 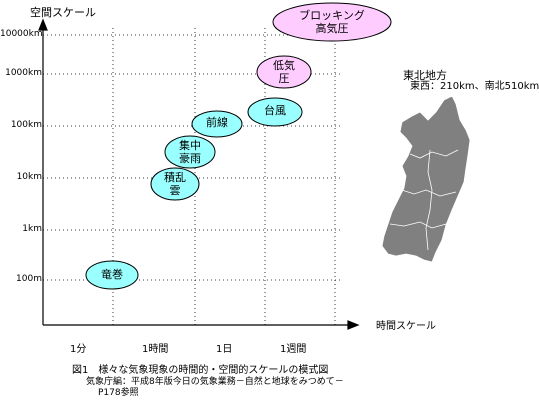 What do you see at coordinates (78, 349) in the screenshot?
I see `x-tick-1min: 1分` at bounding box center [78, 349].